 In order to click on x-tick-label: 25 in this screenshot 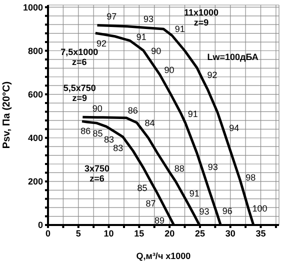, I will do `click(199, 233)`.